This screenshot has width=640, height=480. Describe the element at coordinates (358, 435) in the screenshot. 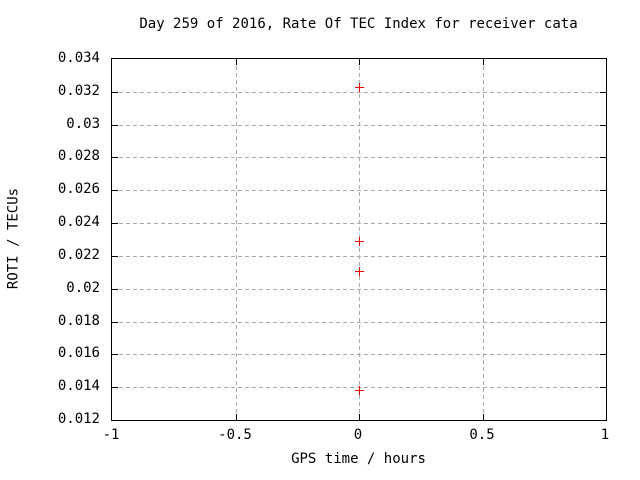

I see `x-tick-label: 0` at that location.